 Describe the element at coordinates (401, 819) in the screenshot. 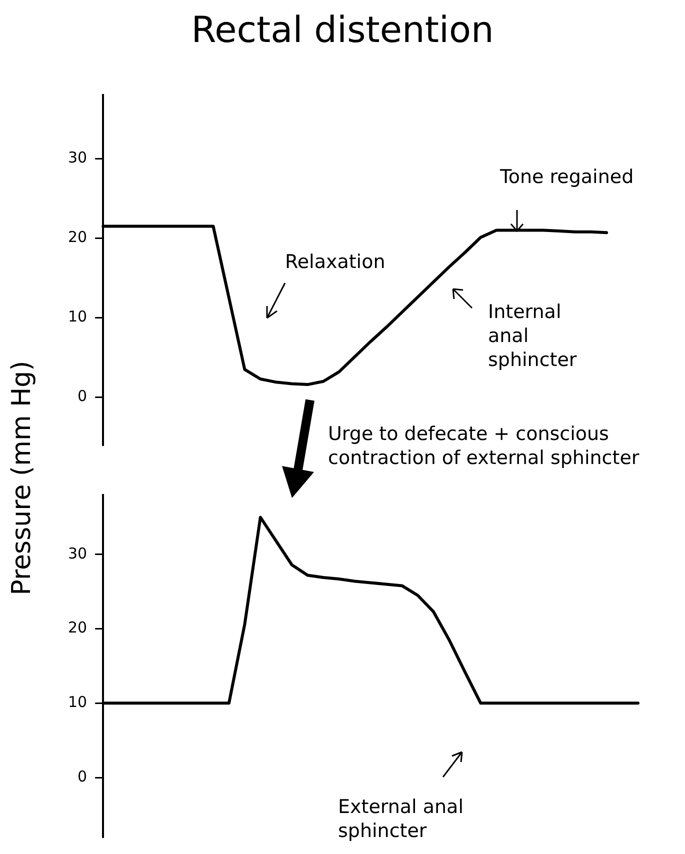

I see `annotation: External anal sphincter` at that location.